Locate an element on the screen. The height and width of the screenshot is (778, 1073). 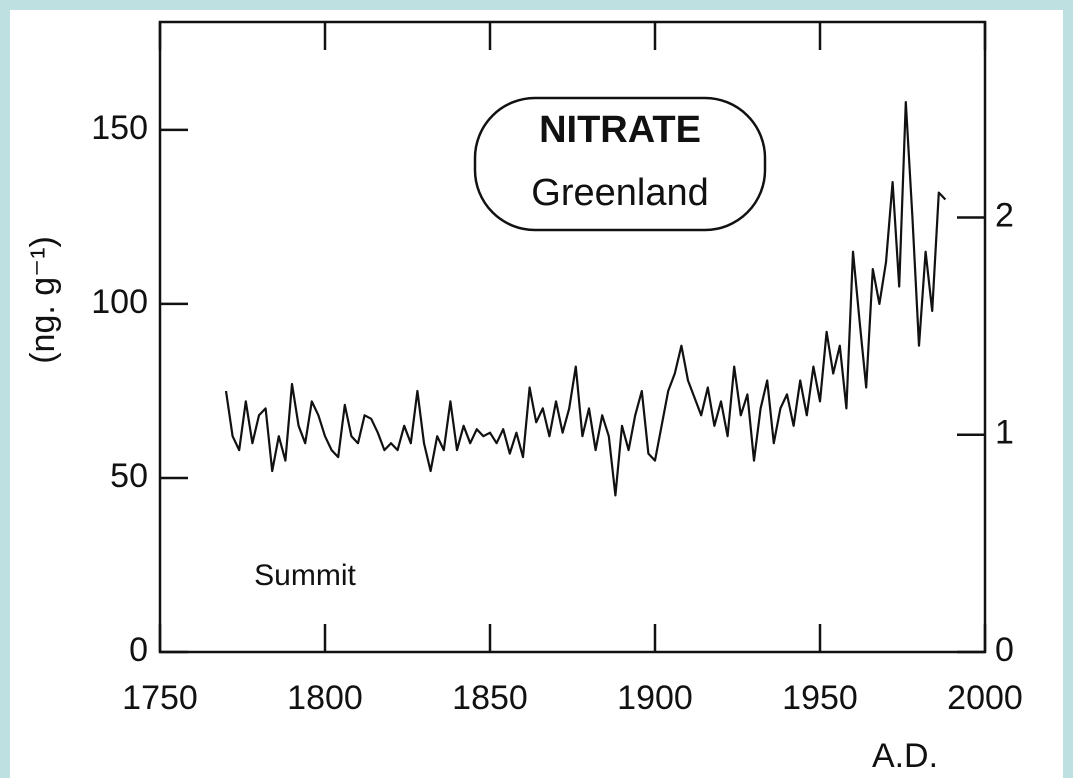
y-tick-label: 100 is located at coordinates (119, 302).